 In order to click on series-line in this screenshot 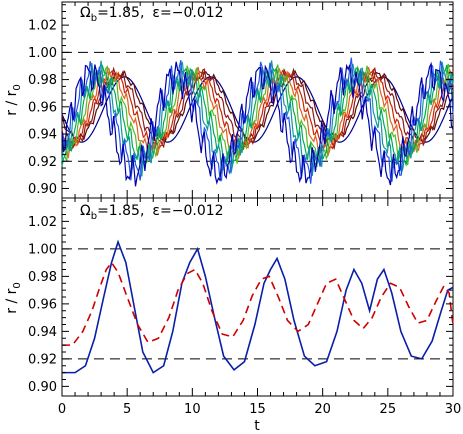, I will do `click(257, 106)`.